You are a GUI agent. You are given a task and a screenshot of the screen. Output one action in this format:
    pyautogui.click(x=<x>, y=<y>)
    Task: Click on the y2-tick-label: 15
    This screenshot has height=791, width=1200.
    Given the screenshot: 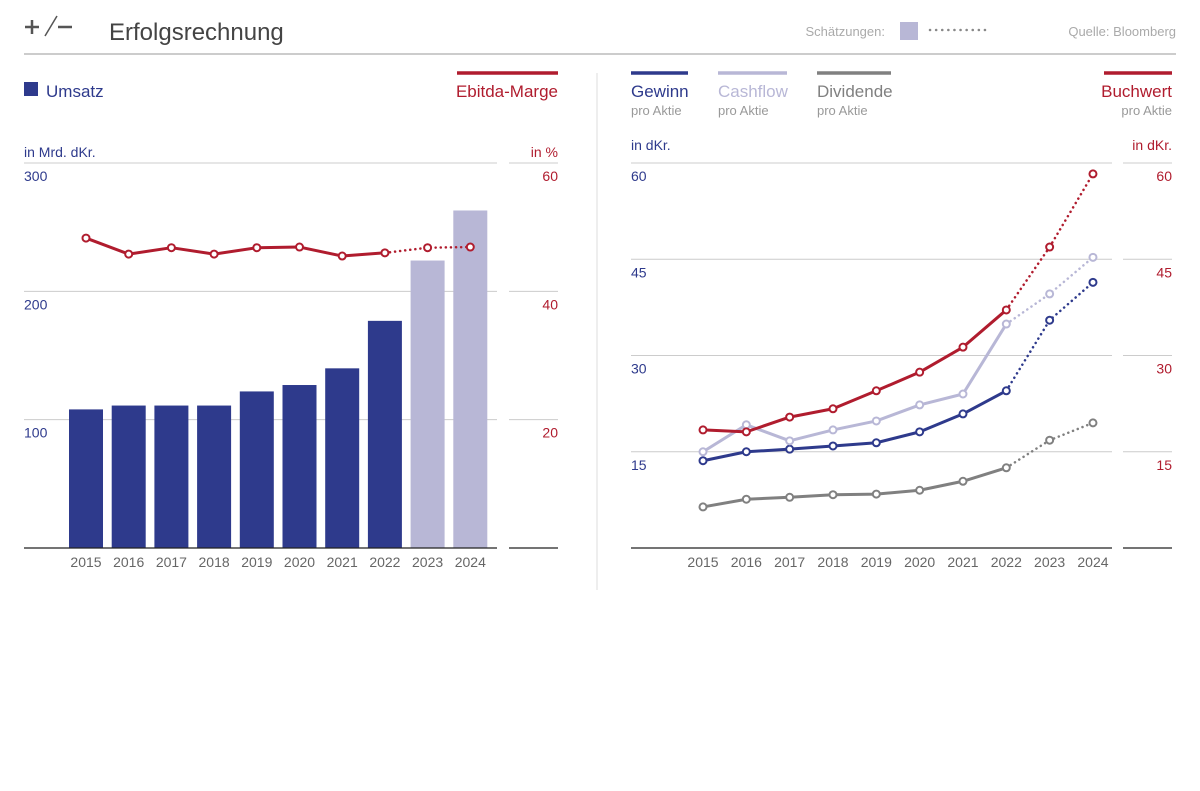 What is the action you would take?
    pyautogui.click(x=1164, y=465)
    